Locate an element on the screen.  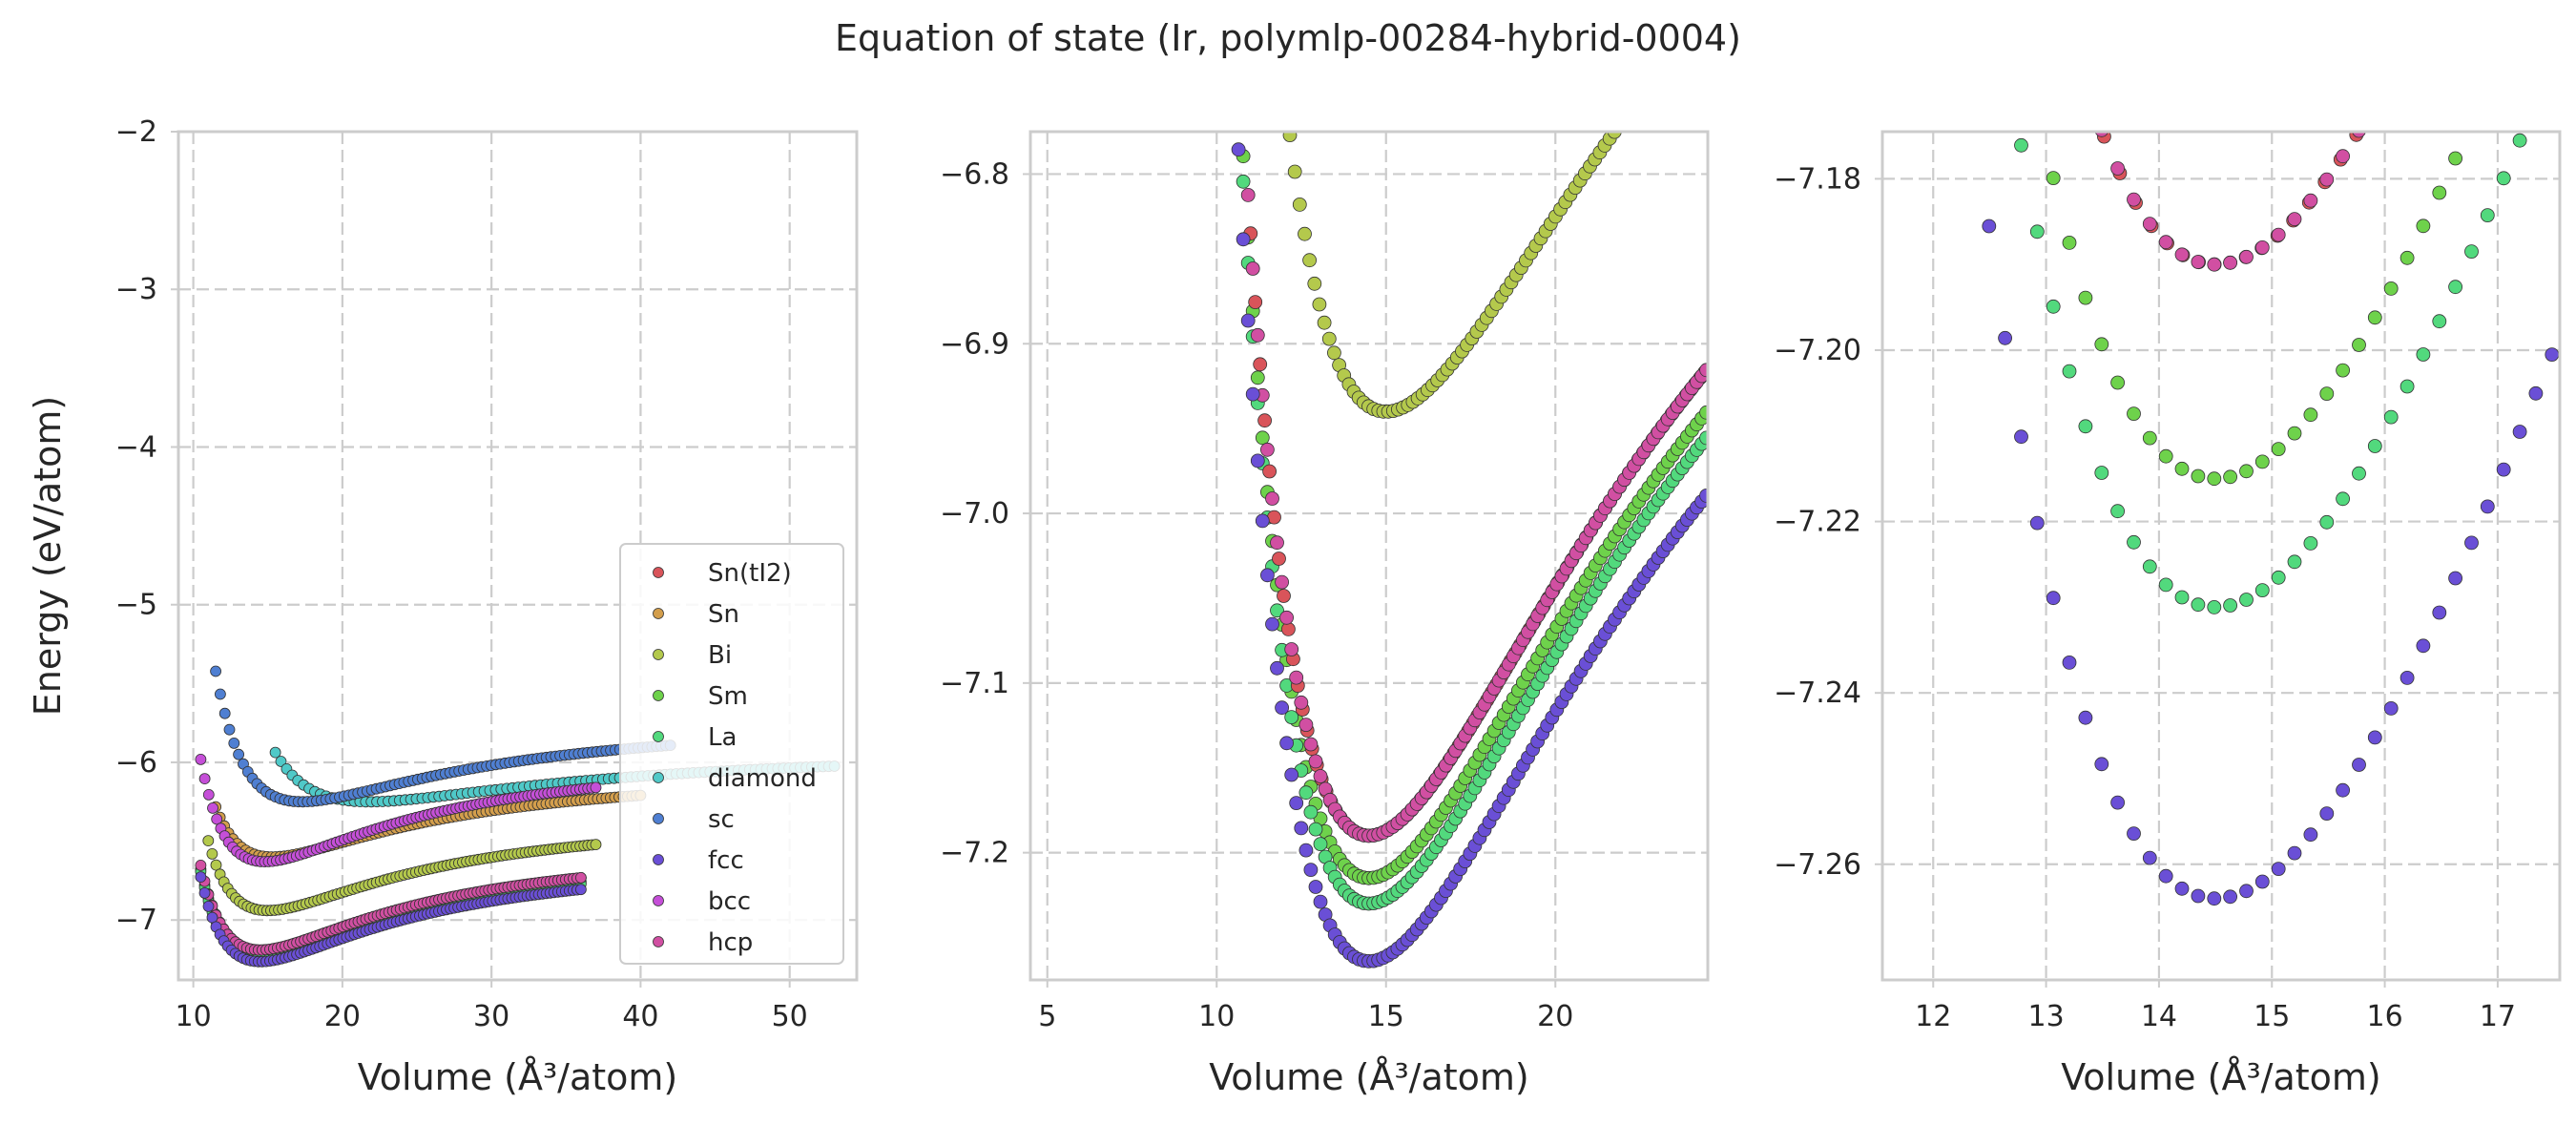
y-tick-label: −6.9 is located at coordinates (974, 344).